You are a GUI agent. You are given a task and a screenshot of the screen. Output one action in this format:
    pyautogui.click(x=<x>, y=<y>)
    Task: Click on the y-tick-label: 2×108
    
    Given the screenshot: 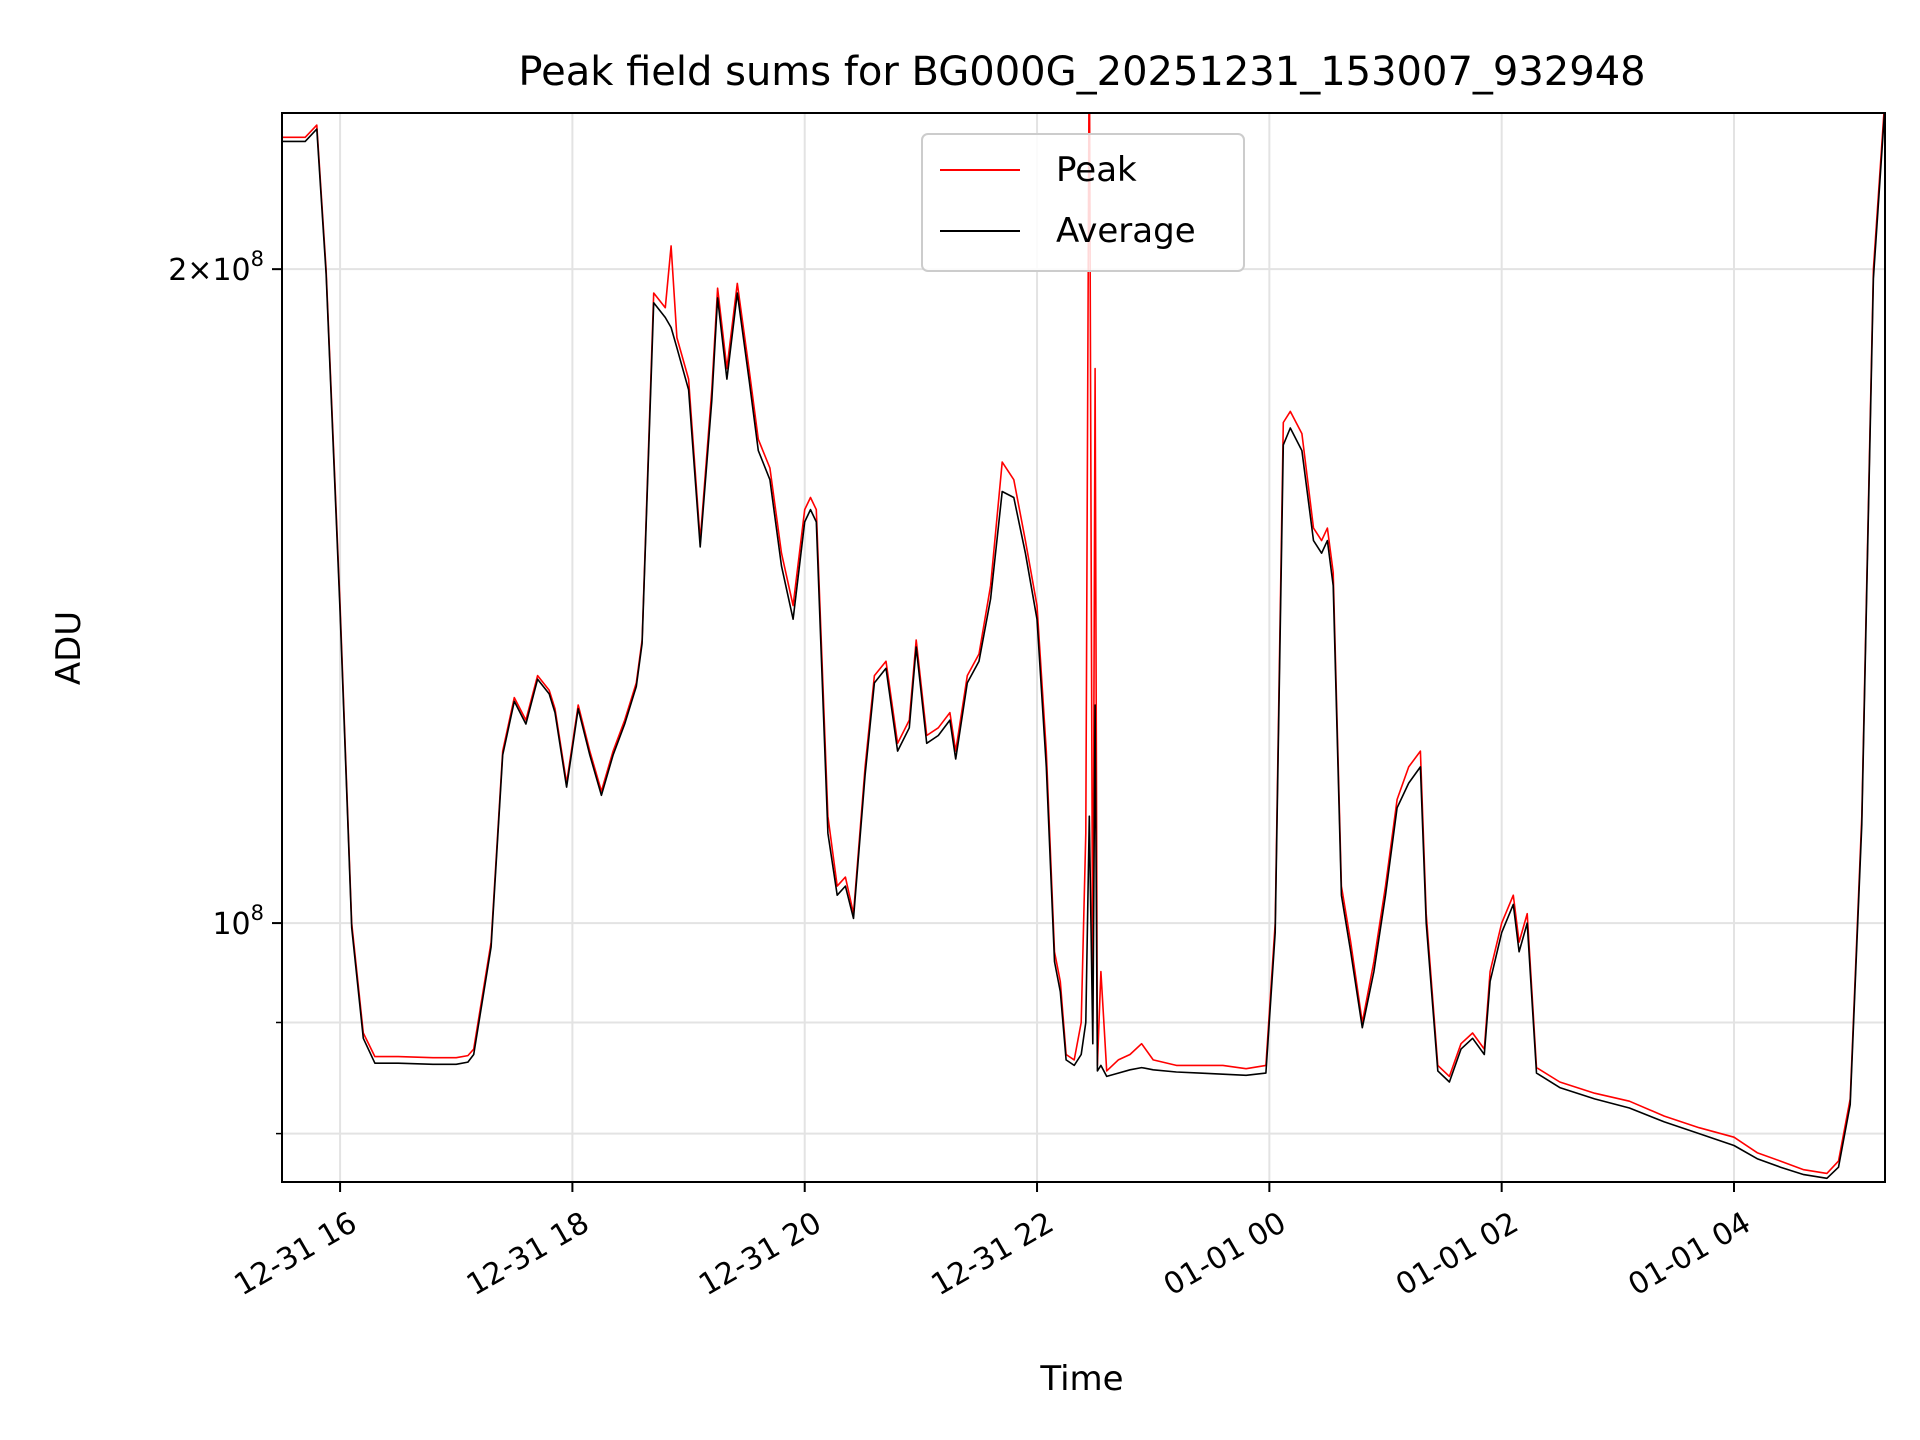 What is the action you would take?
    pyautogui.click(x=216, y=267)
    